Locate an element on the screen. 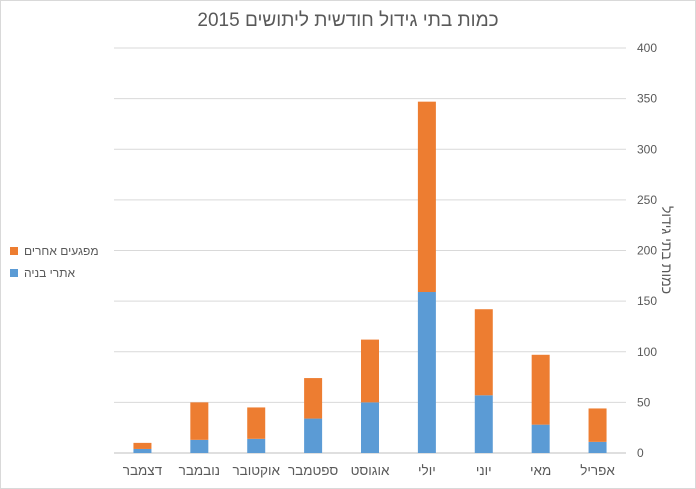 The image size is (696, 489). y-tick-label: 250 is located at coordinates (647, 200).